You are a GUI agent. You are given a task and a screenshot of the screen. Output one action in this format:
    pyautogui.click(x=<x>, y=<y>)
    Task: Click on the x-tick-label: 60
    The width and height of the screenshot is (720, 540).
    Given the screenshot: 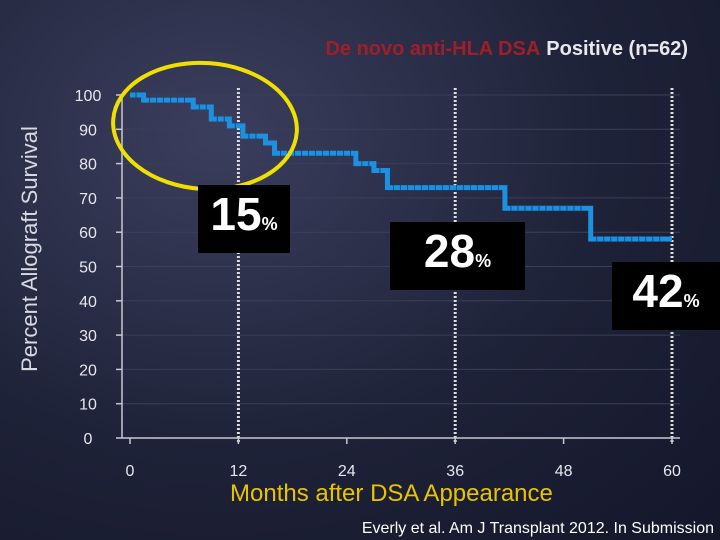 What is the action you would take?
    pyautogui.click(x=672, y=471)
    